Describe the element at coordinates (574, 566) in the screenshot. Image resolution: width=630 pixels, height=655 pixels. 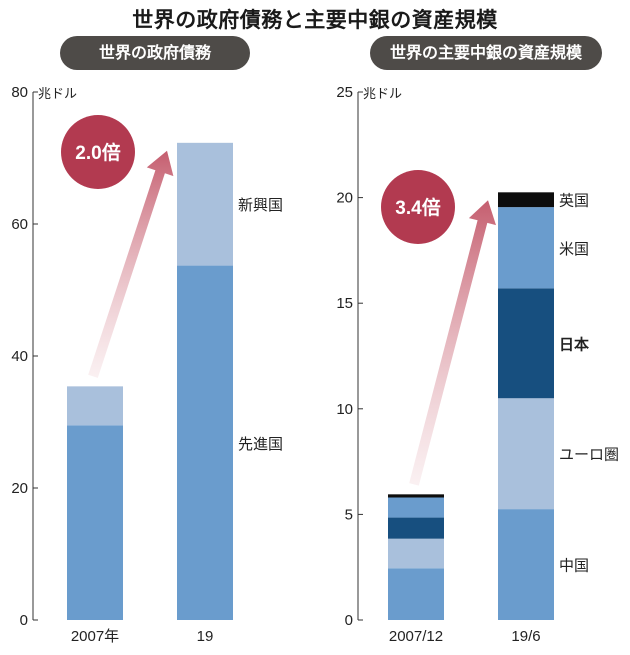
I see `series-label: 中国` at that location.